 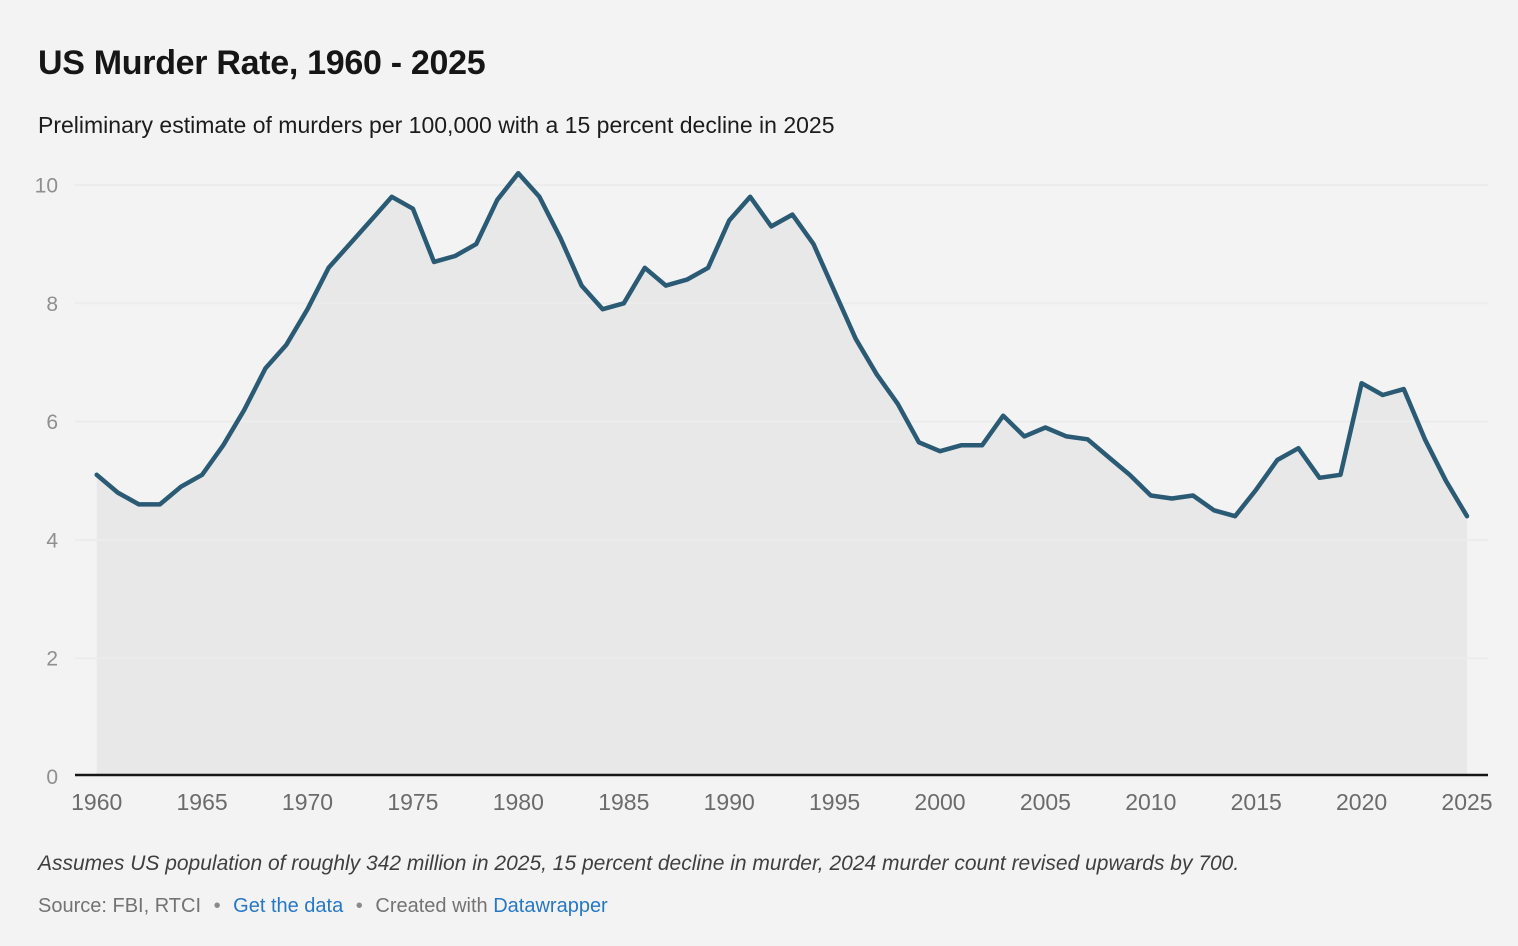 What do you see at coordinates (120, 906) in the screenshot?
I see `source-text: Source: FBI, RTCI` at bounding box center [120, 906].